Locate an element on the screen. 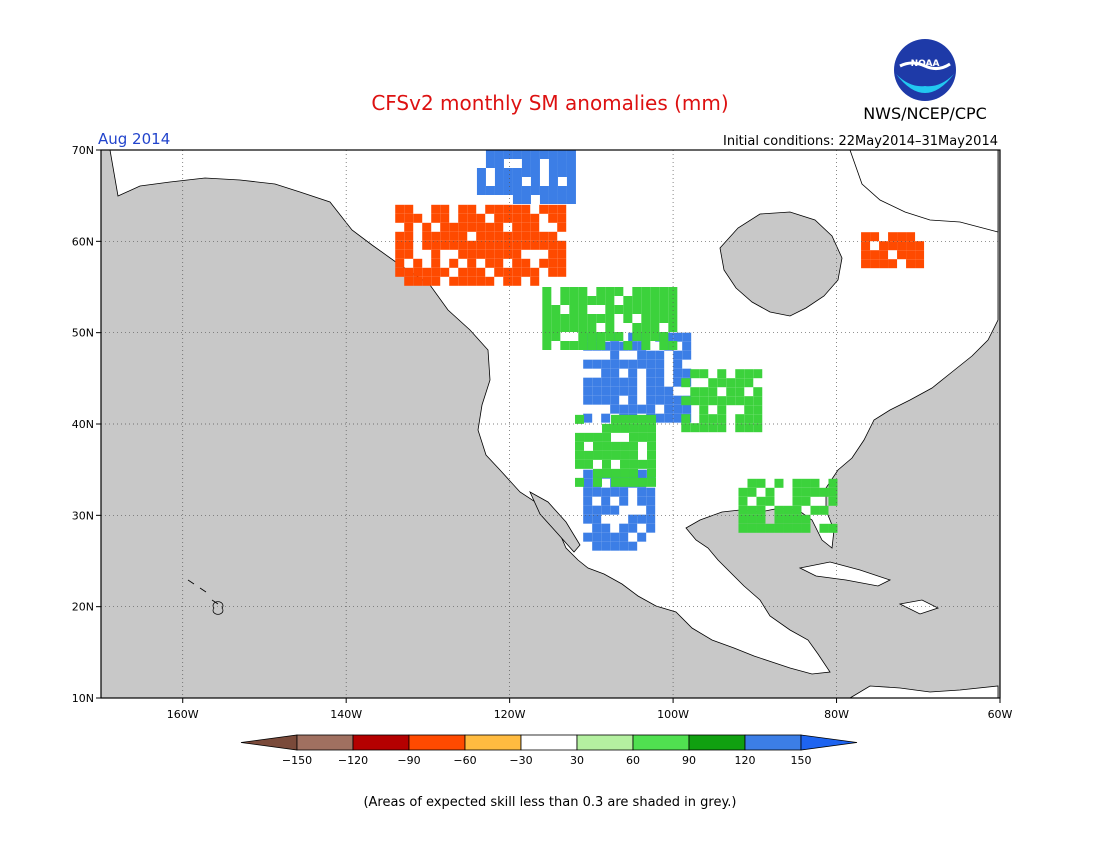 The width and height of the screenshot is (1100, 850). color-legend: −150 −120 −90 −60 −30 30 60 90 120 150 is located at coordinates (549, 750).